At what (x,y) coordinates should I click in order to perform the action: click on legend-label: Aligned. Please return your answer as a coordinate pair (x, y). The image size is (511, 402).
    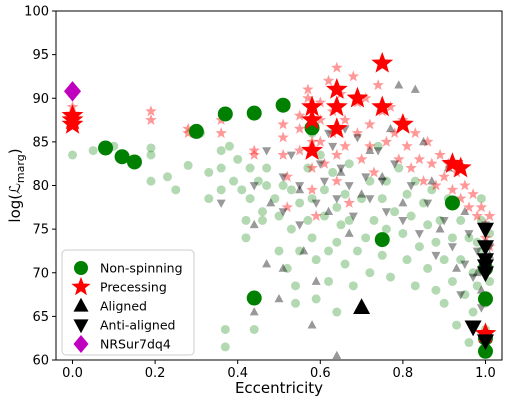
    Looking at the image, I should click on (123, 306).